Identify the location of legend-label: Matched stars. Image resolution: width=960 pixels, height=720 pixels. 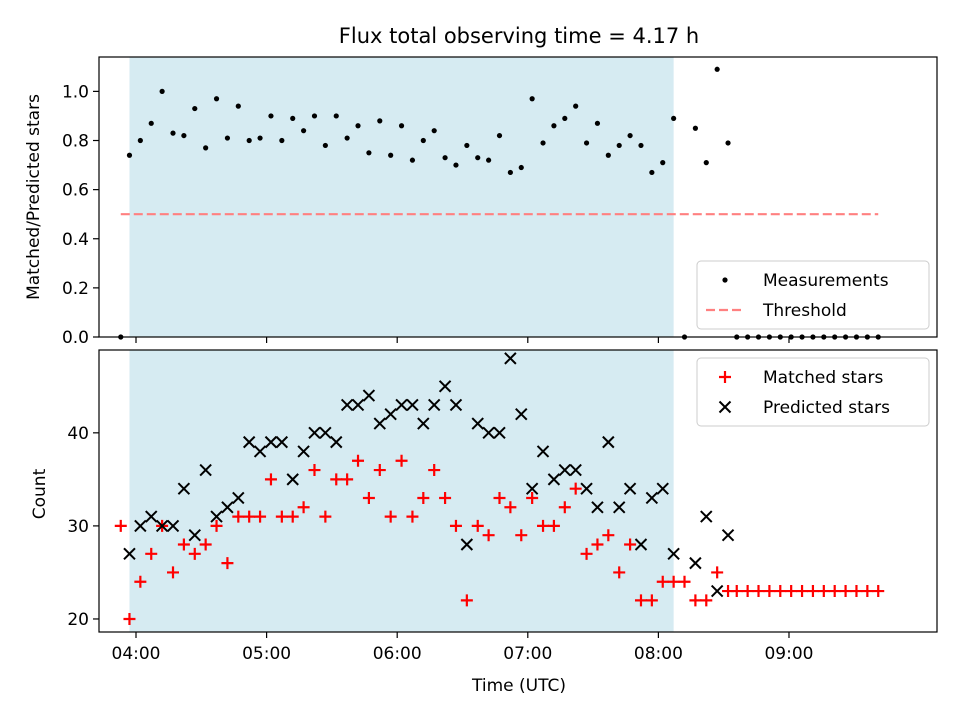
(823, 378).